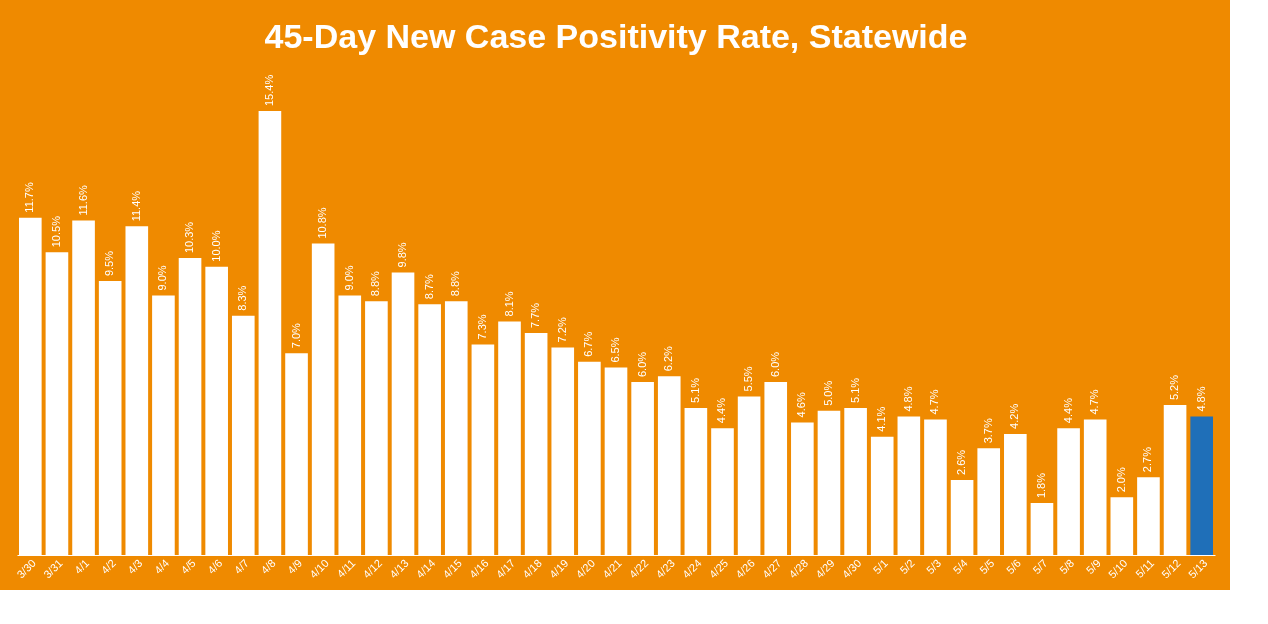 Image resolution: width=1268 pixels, height=624 pixels. I want to click on data-label: 2.0%, so click(1120, 480).